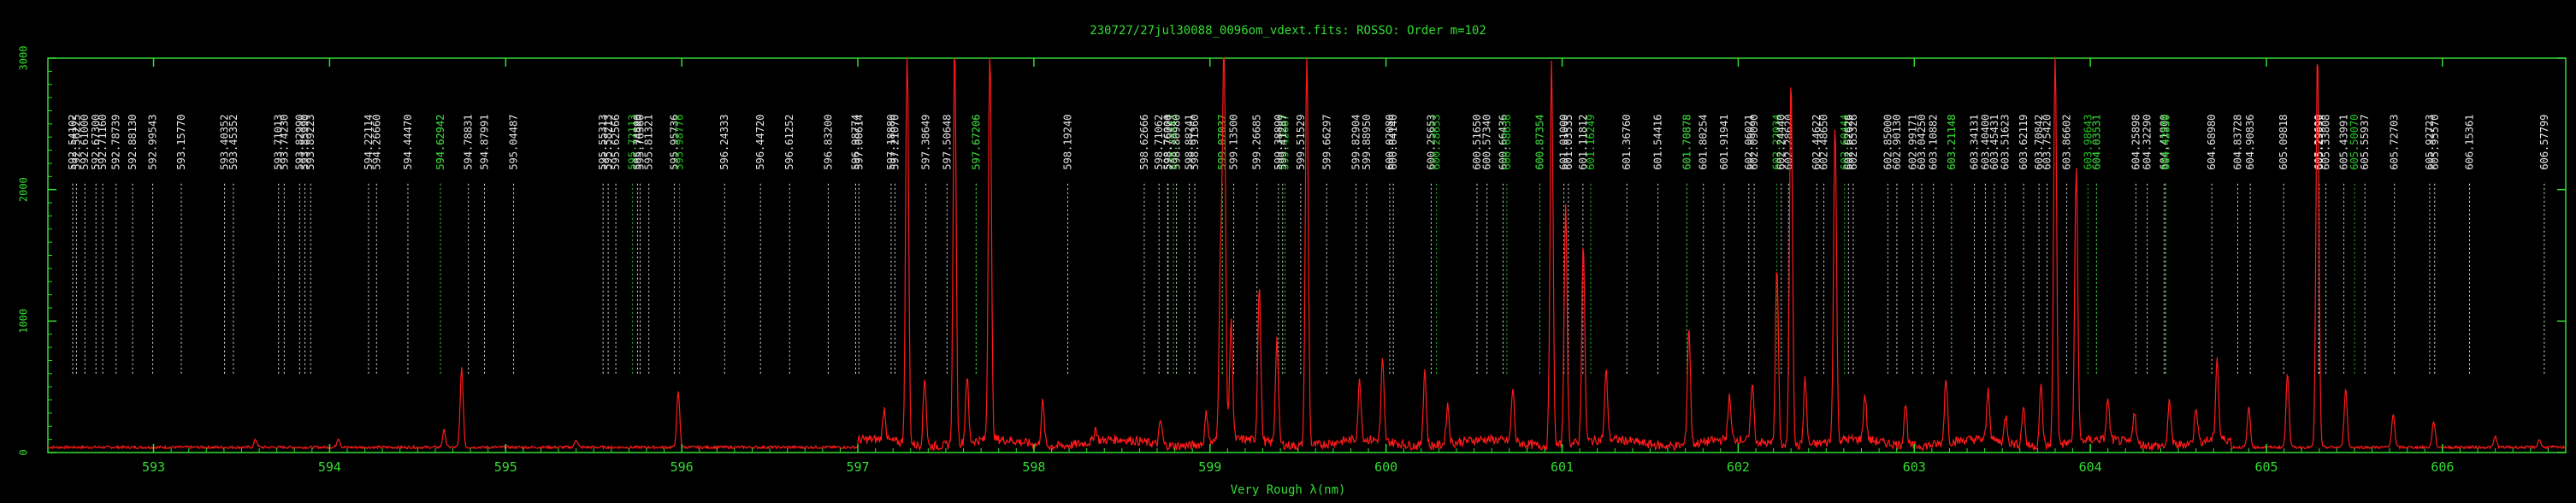 The image size is (2576, 503). Describe the element at coordinates (76, 142) in the screenshot. I see `line-marker-label: 592.56225` at that location.